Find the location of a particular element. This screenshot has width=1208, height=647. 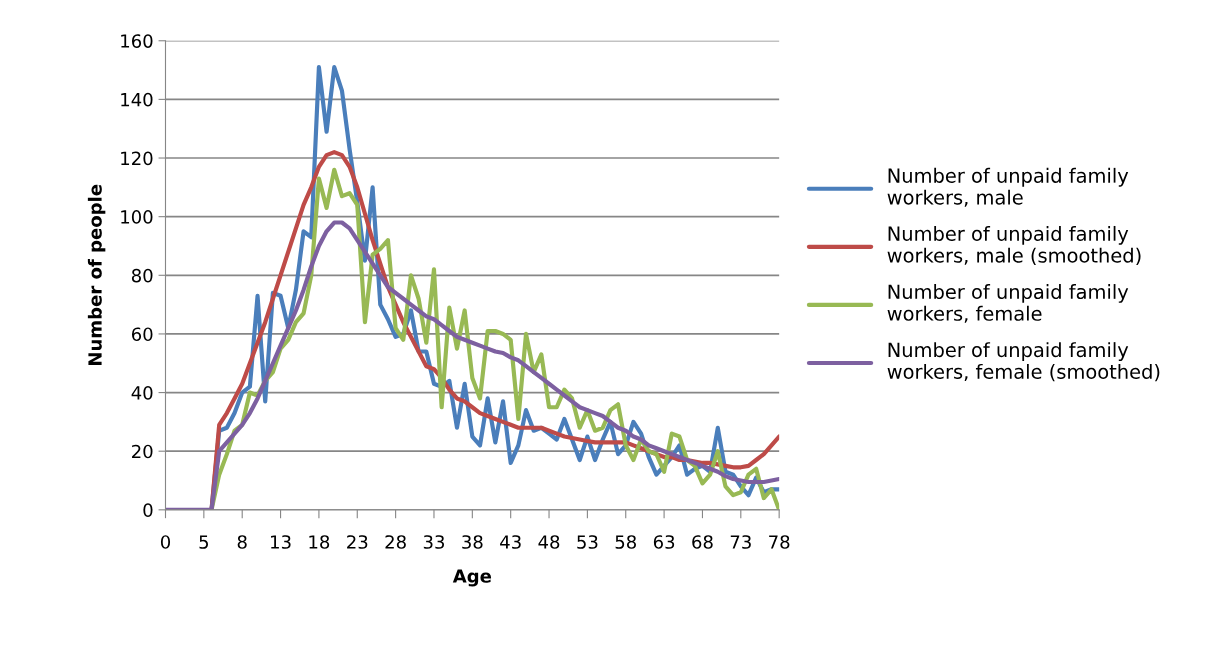

x-tick-label: 38 is located at coordinates (472, 542).